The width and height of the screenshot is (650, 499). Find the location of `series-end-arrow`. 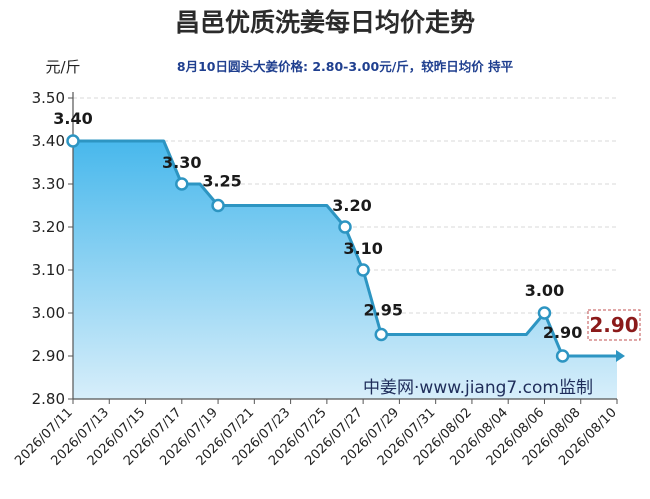

series-end-arrow is located at coordinates (620, 356).